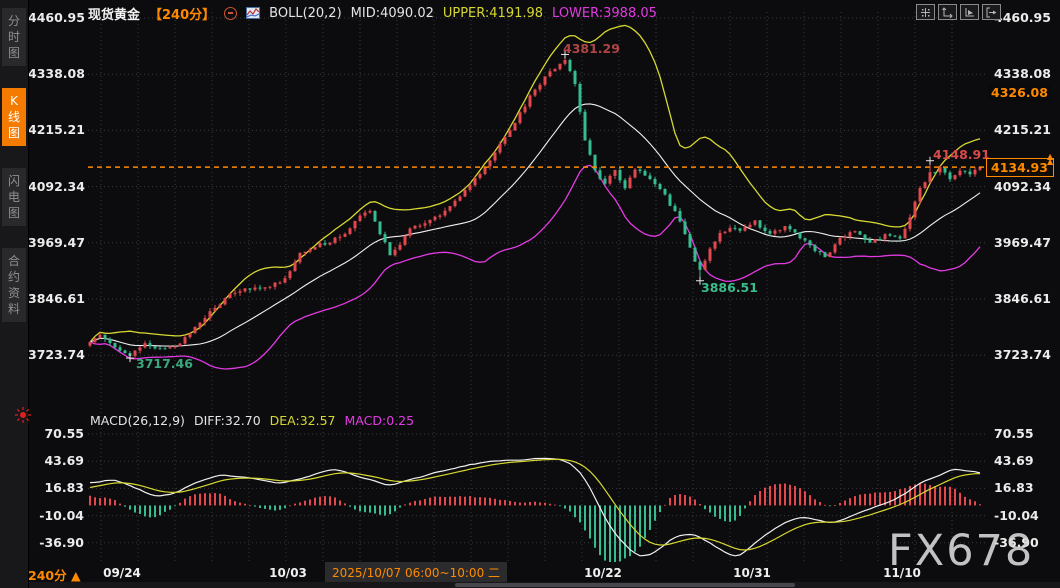 The image size is (1060, 588). I want to click on crosshair-tool-button, so click(925, 12).